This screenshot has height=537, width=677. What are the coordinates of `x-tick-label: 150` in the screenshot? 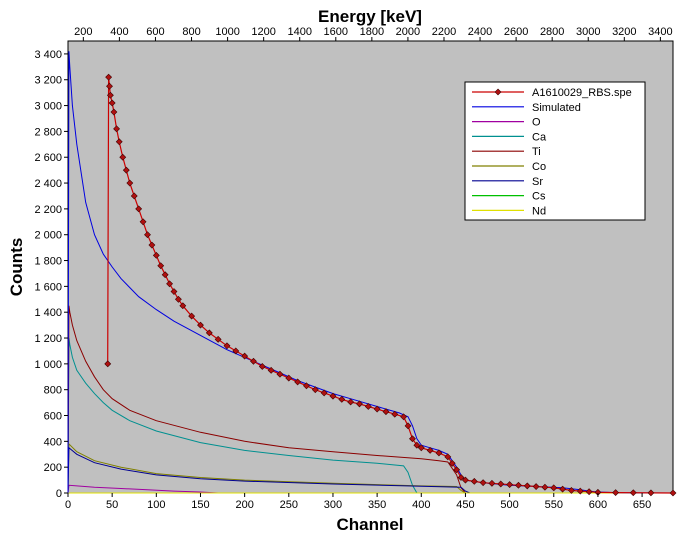 It's located at (200, 505).